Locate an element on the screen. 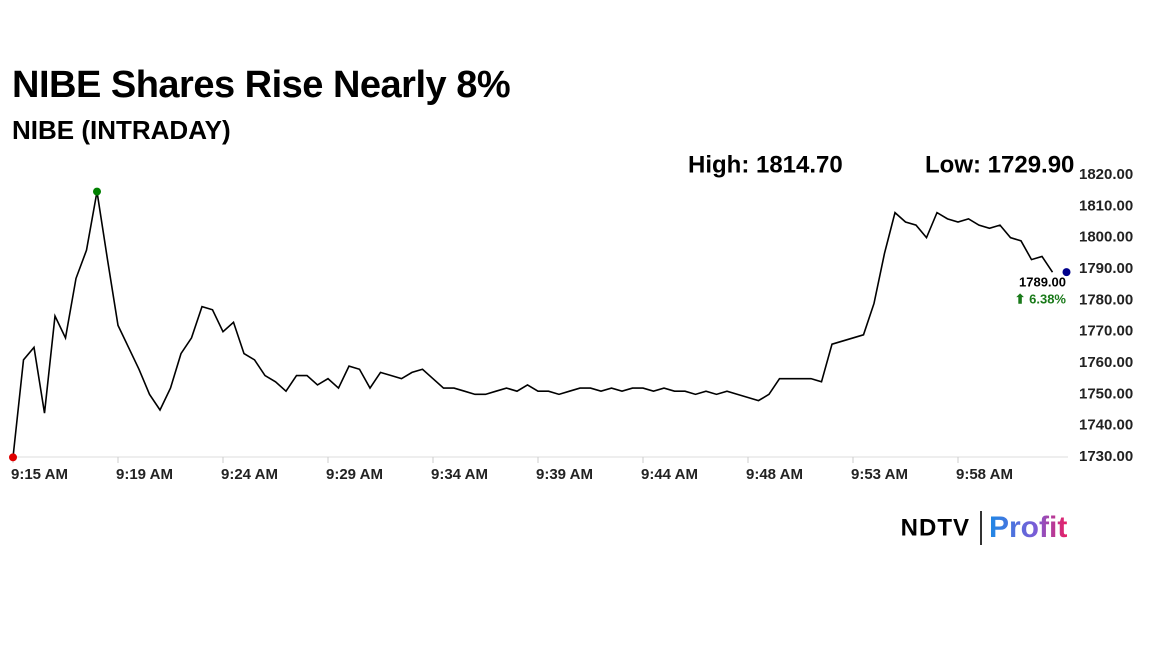 This screenshot has height=648, width=1152. y-tick-label: 1740.00 is located at coordinates (1106, 425).